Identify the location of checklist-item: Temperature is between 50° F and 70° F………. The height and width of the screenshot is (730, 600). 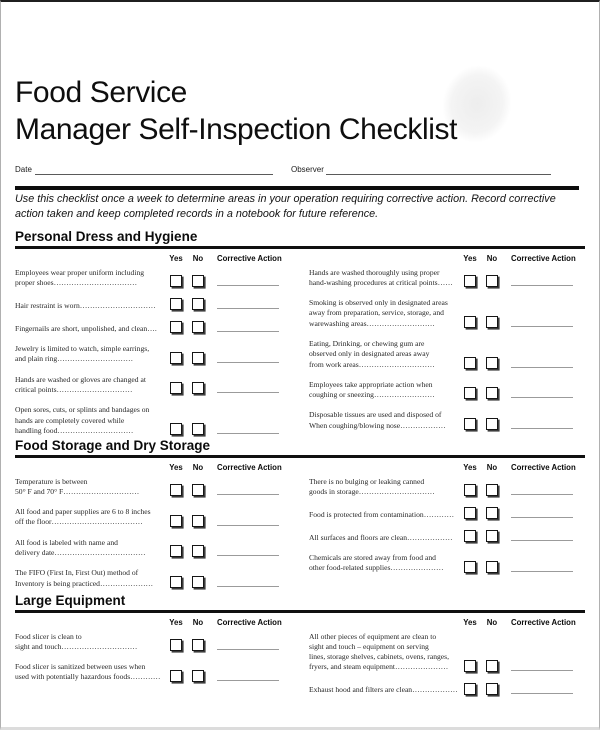
(153, 487).